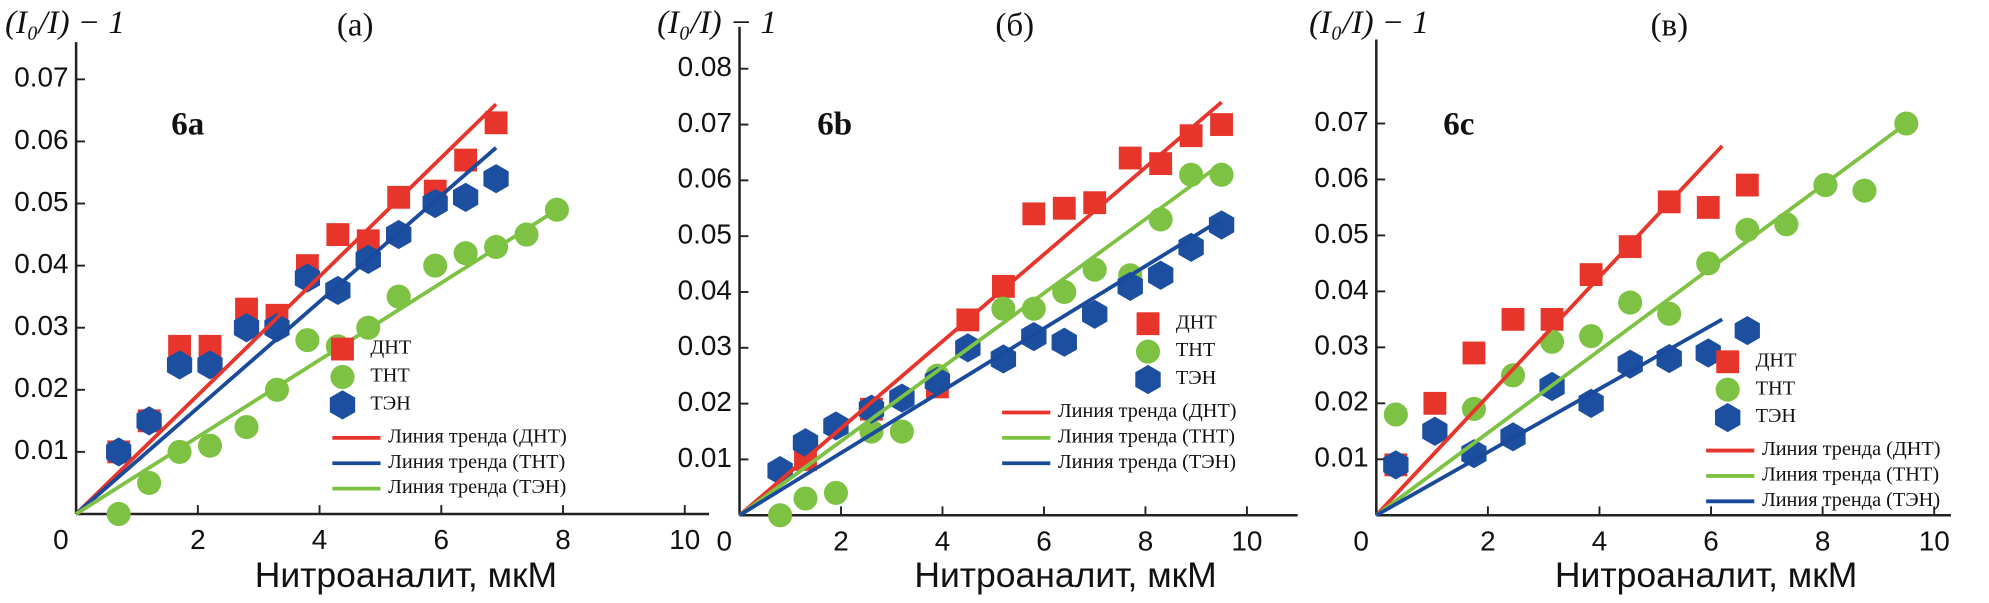 The width and height of the screenshot is (1989, 603). I want to click on legend-label: Линия тренда (ТЭН), so click(477, 487).